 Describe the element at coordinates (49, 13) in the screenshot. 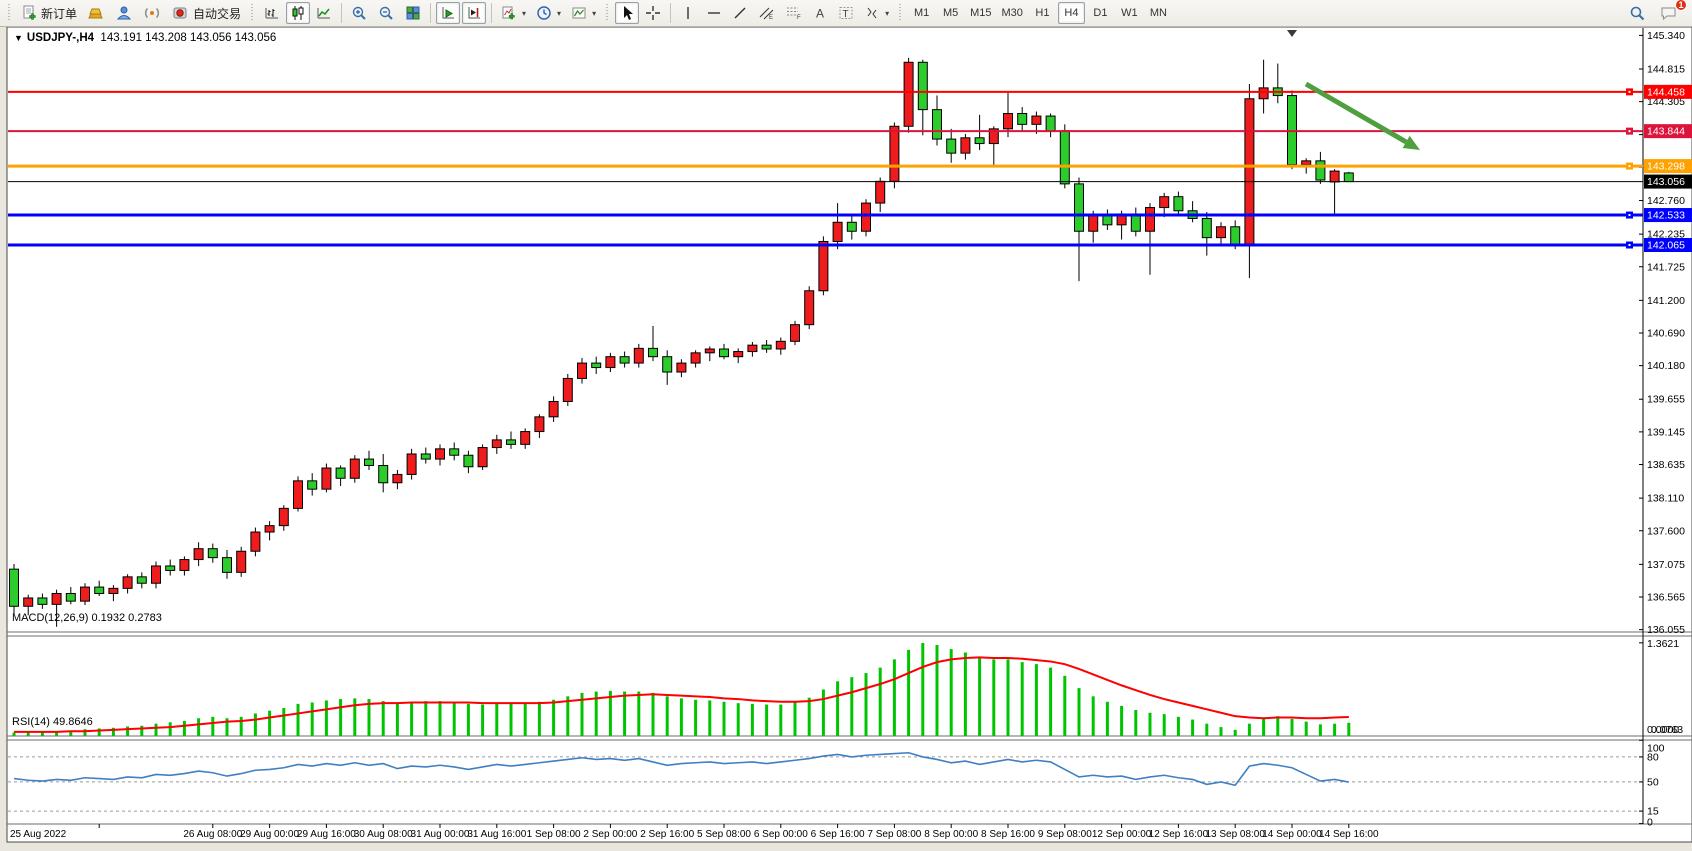

I see `new-order-button: 新订单` at that location.